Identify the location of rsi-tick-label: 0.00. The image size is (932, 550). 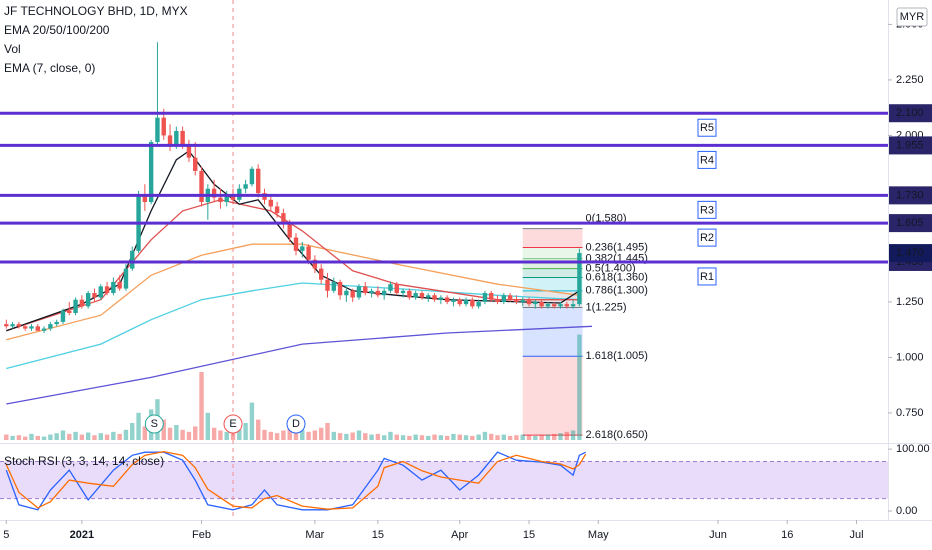
(906, 511).